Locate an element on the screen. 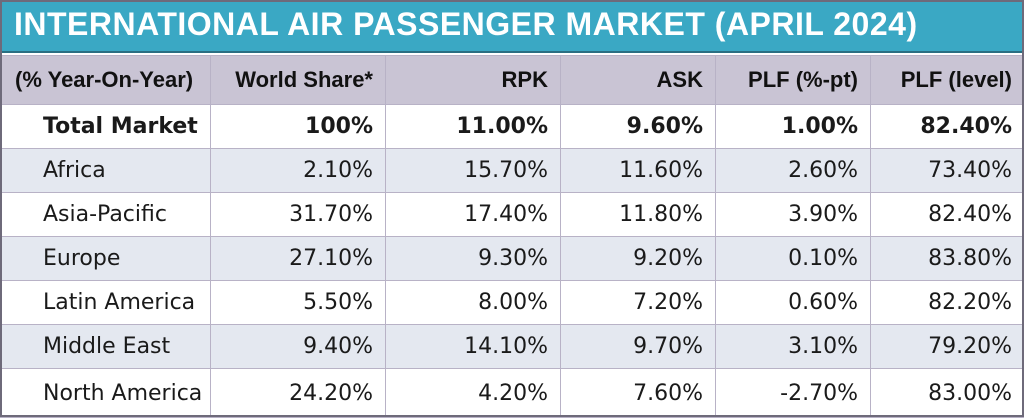  cell-plf-level: 73.40% is located at coordinates (947, 171).